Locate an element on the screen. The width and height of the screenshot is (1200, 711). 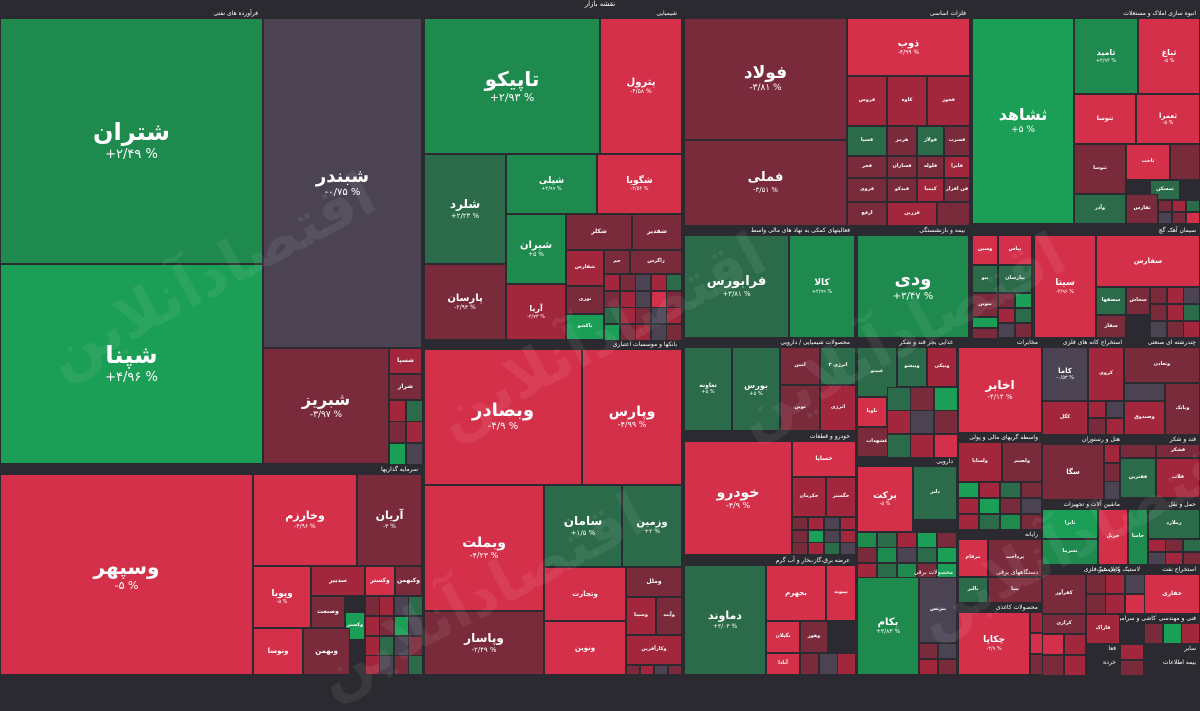
stock-tile: ارفع is located at coordinates (867, 214).